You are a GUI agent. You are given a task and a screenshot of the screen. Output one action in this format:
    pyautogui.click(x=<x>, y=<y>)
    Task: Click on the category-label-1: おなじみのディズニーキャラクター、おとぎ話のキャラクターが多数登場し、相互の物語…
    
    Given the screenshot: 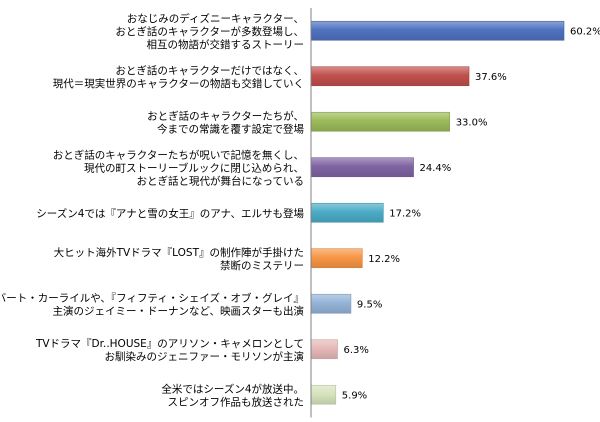 What is the action you would take?
    pyautogui.click(x=209, y=31)
    